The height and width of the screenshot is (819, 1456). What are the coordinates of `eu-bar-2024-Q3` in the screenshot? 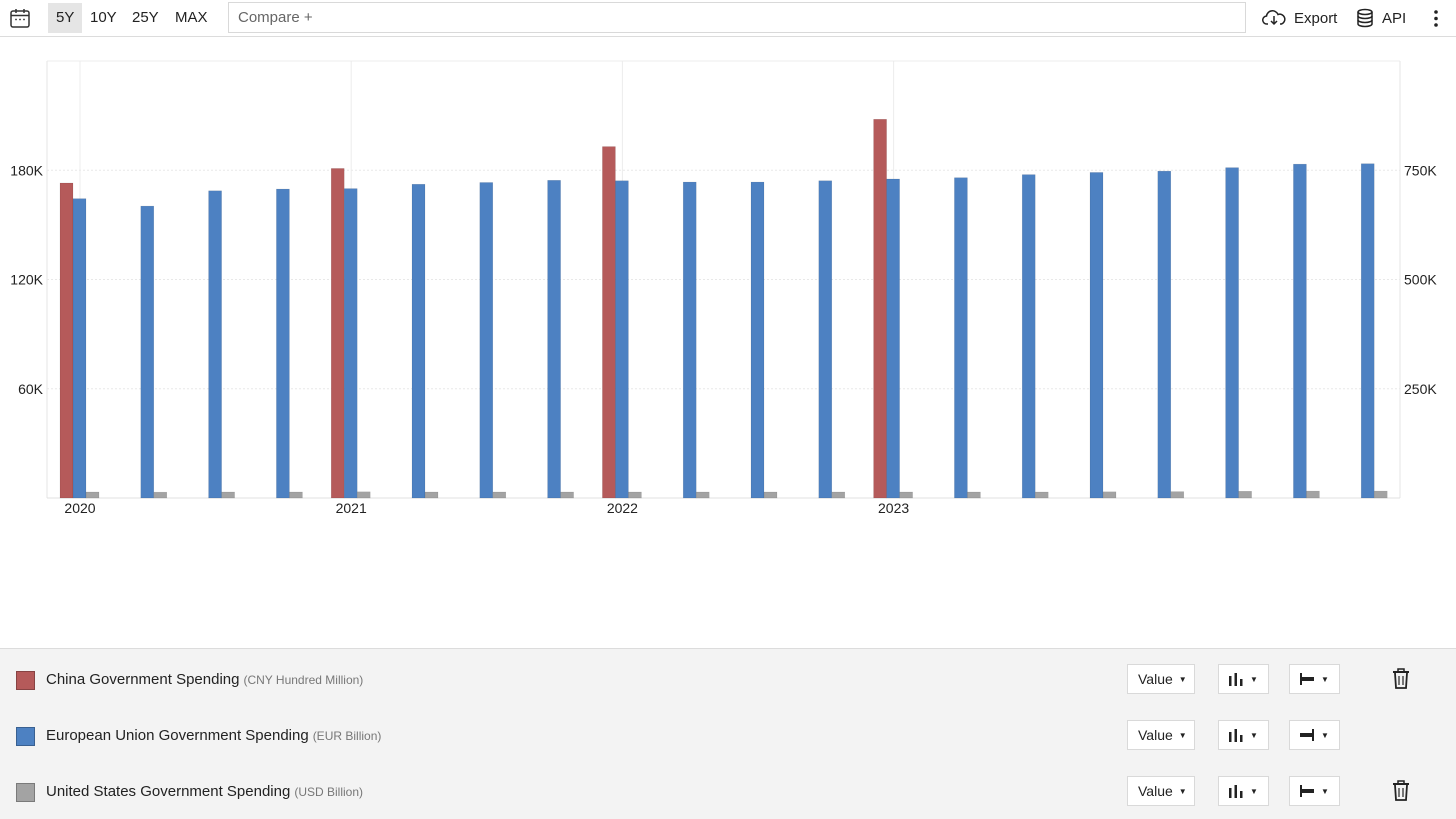 It's located at (1300, 331).